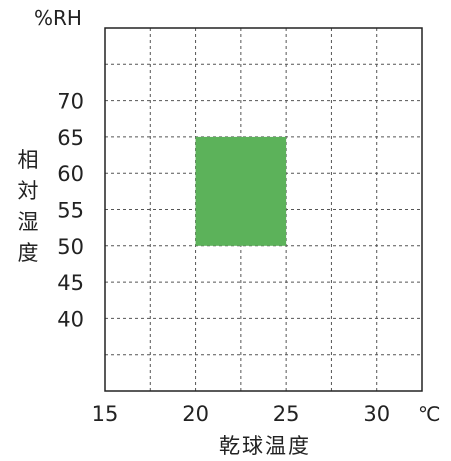  What do you see at coordinates (376, 414) in the screenshot?
I see `x-tick-label: 30` at bounding box center [376, 414].